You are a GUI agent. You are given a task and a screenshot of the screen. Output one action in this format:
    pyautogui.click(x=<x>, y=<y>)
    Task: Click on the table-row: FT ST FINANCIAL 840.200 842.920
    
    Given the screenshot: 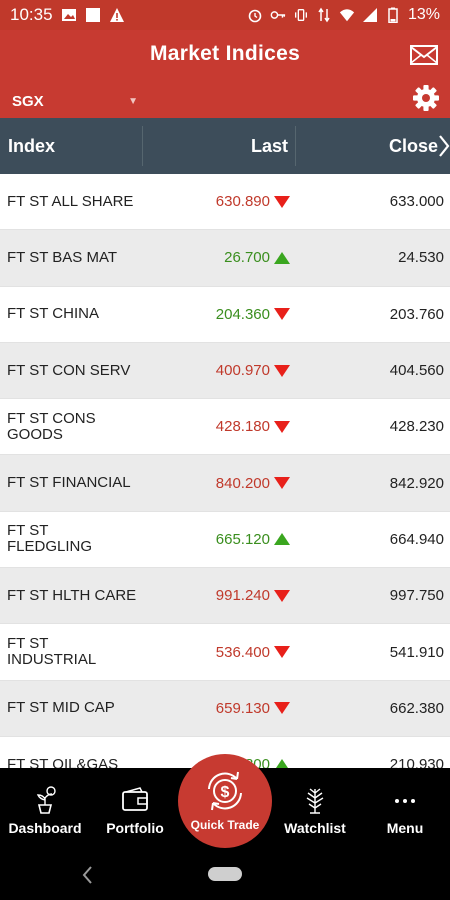 What is the action you would take?
    pyautogui.click(x=225, y=483)
    